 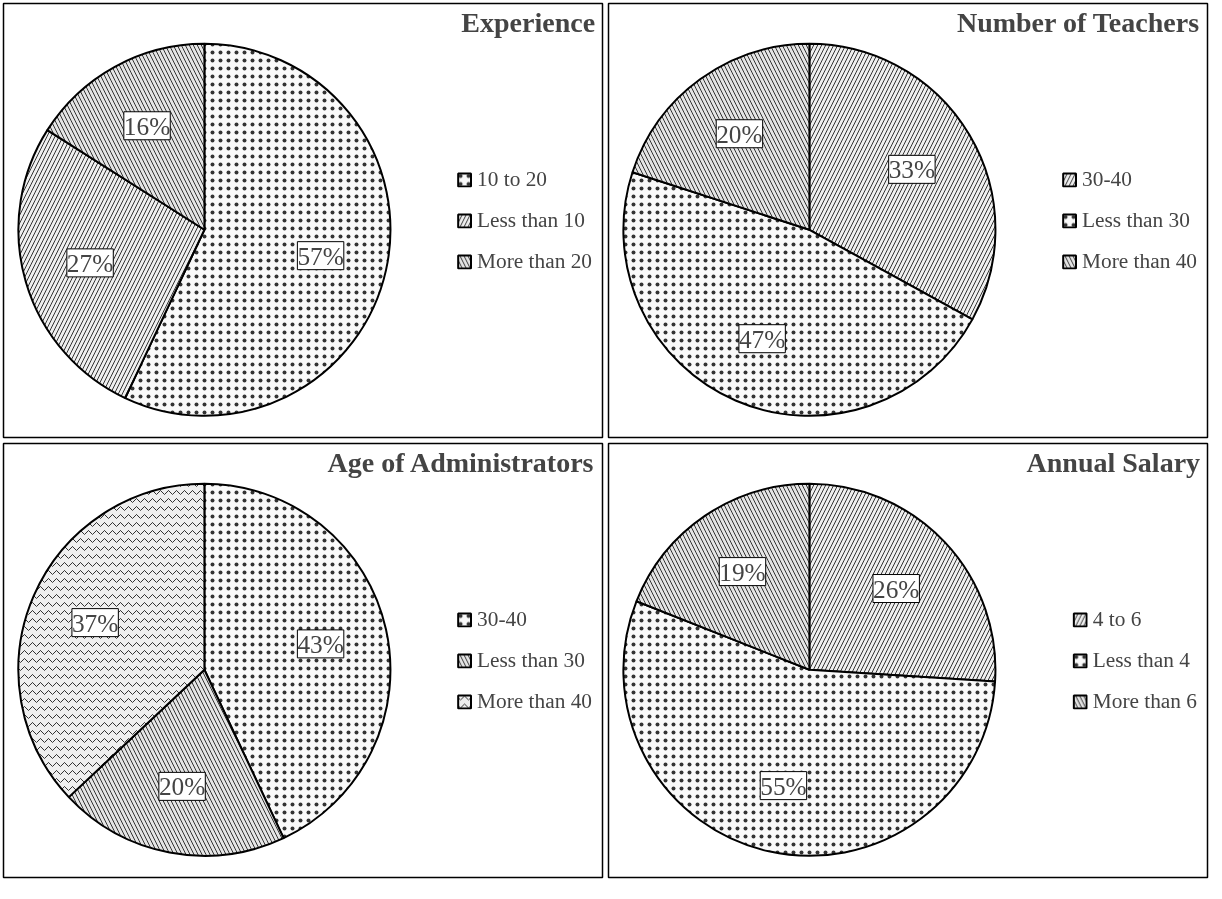 I want to click on legend-label: Less than 4, so click(x=1141, y=660).